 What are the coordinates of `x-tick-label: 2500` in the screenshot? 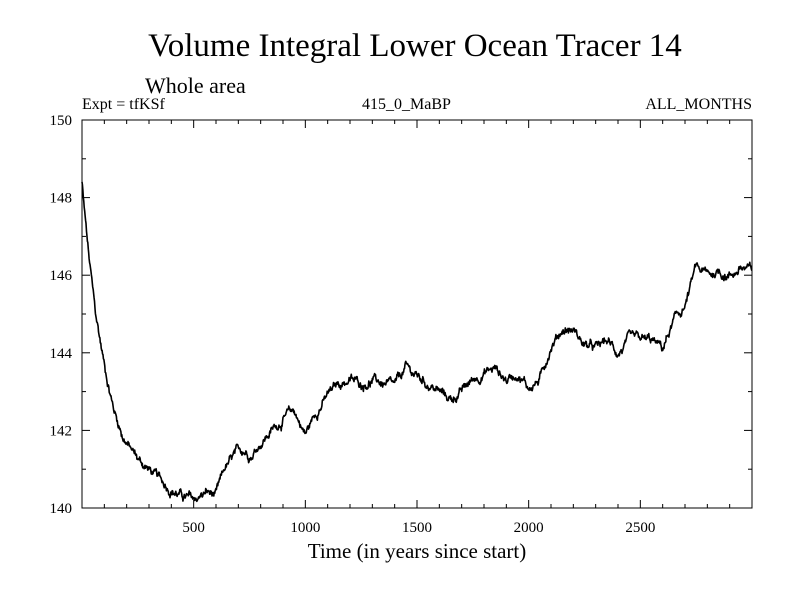 It's located at (640, 528).